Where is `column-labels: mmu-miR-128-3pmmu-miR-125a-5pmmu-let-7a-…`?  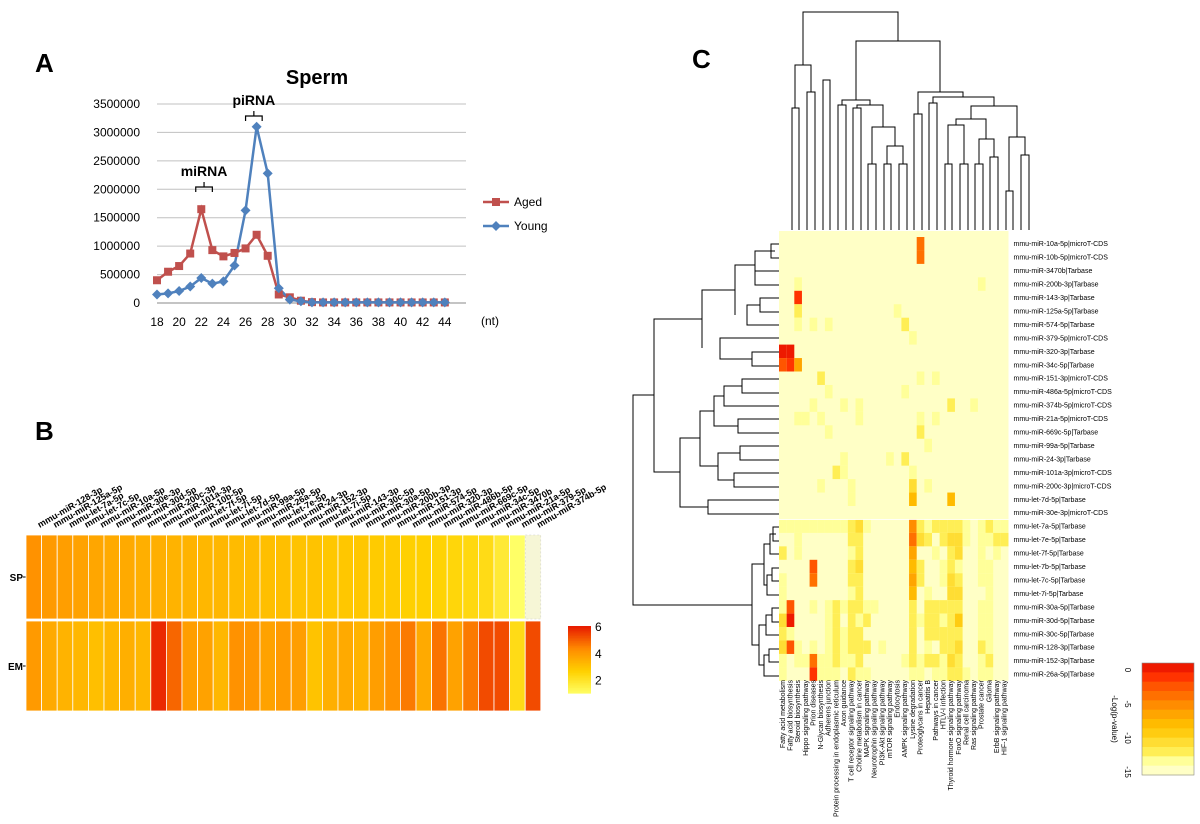 column-labels: mmu-miR-128-3pmmu-miR-125a-5pmmu-let-7a-… is located at coordinates (322, 506).